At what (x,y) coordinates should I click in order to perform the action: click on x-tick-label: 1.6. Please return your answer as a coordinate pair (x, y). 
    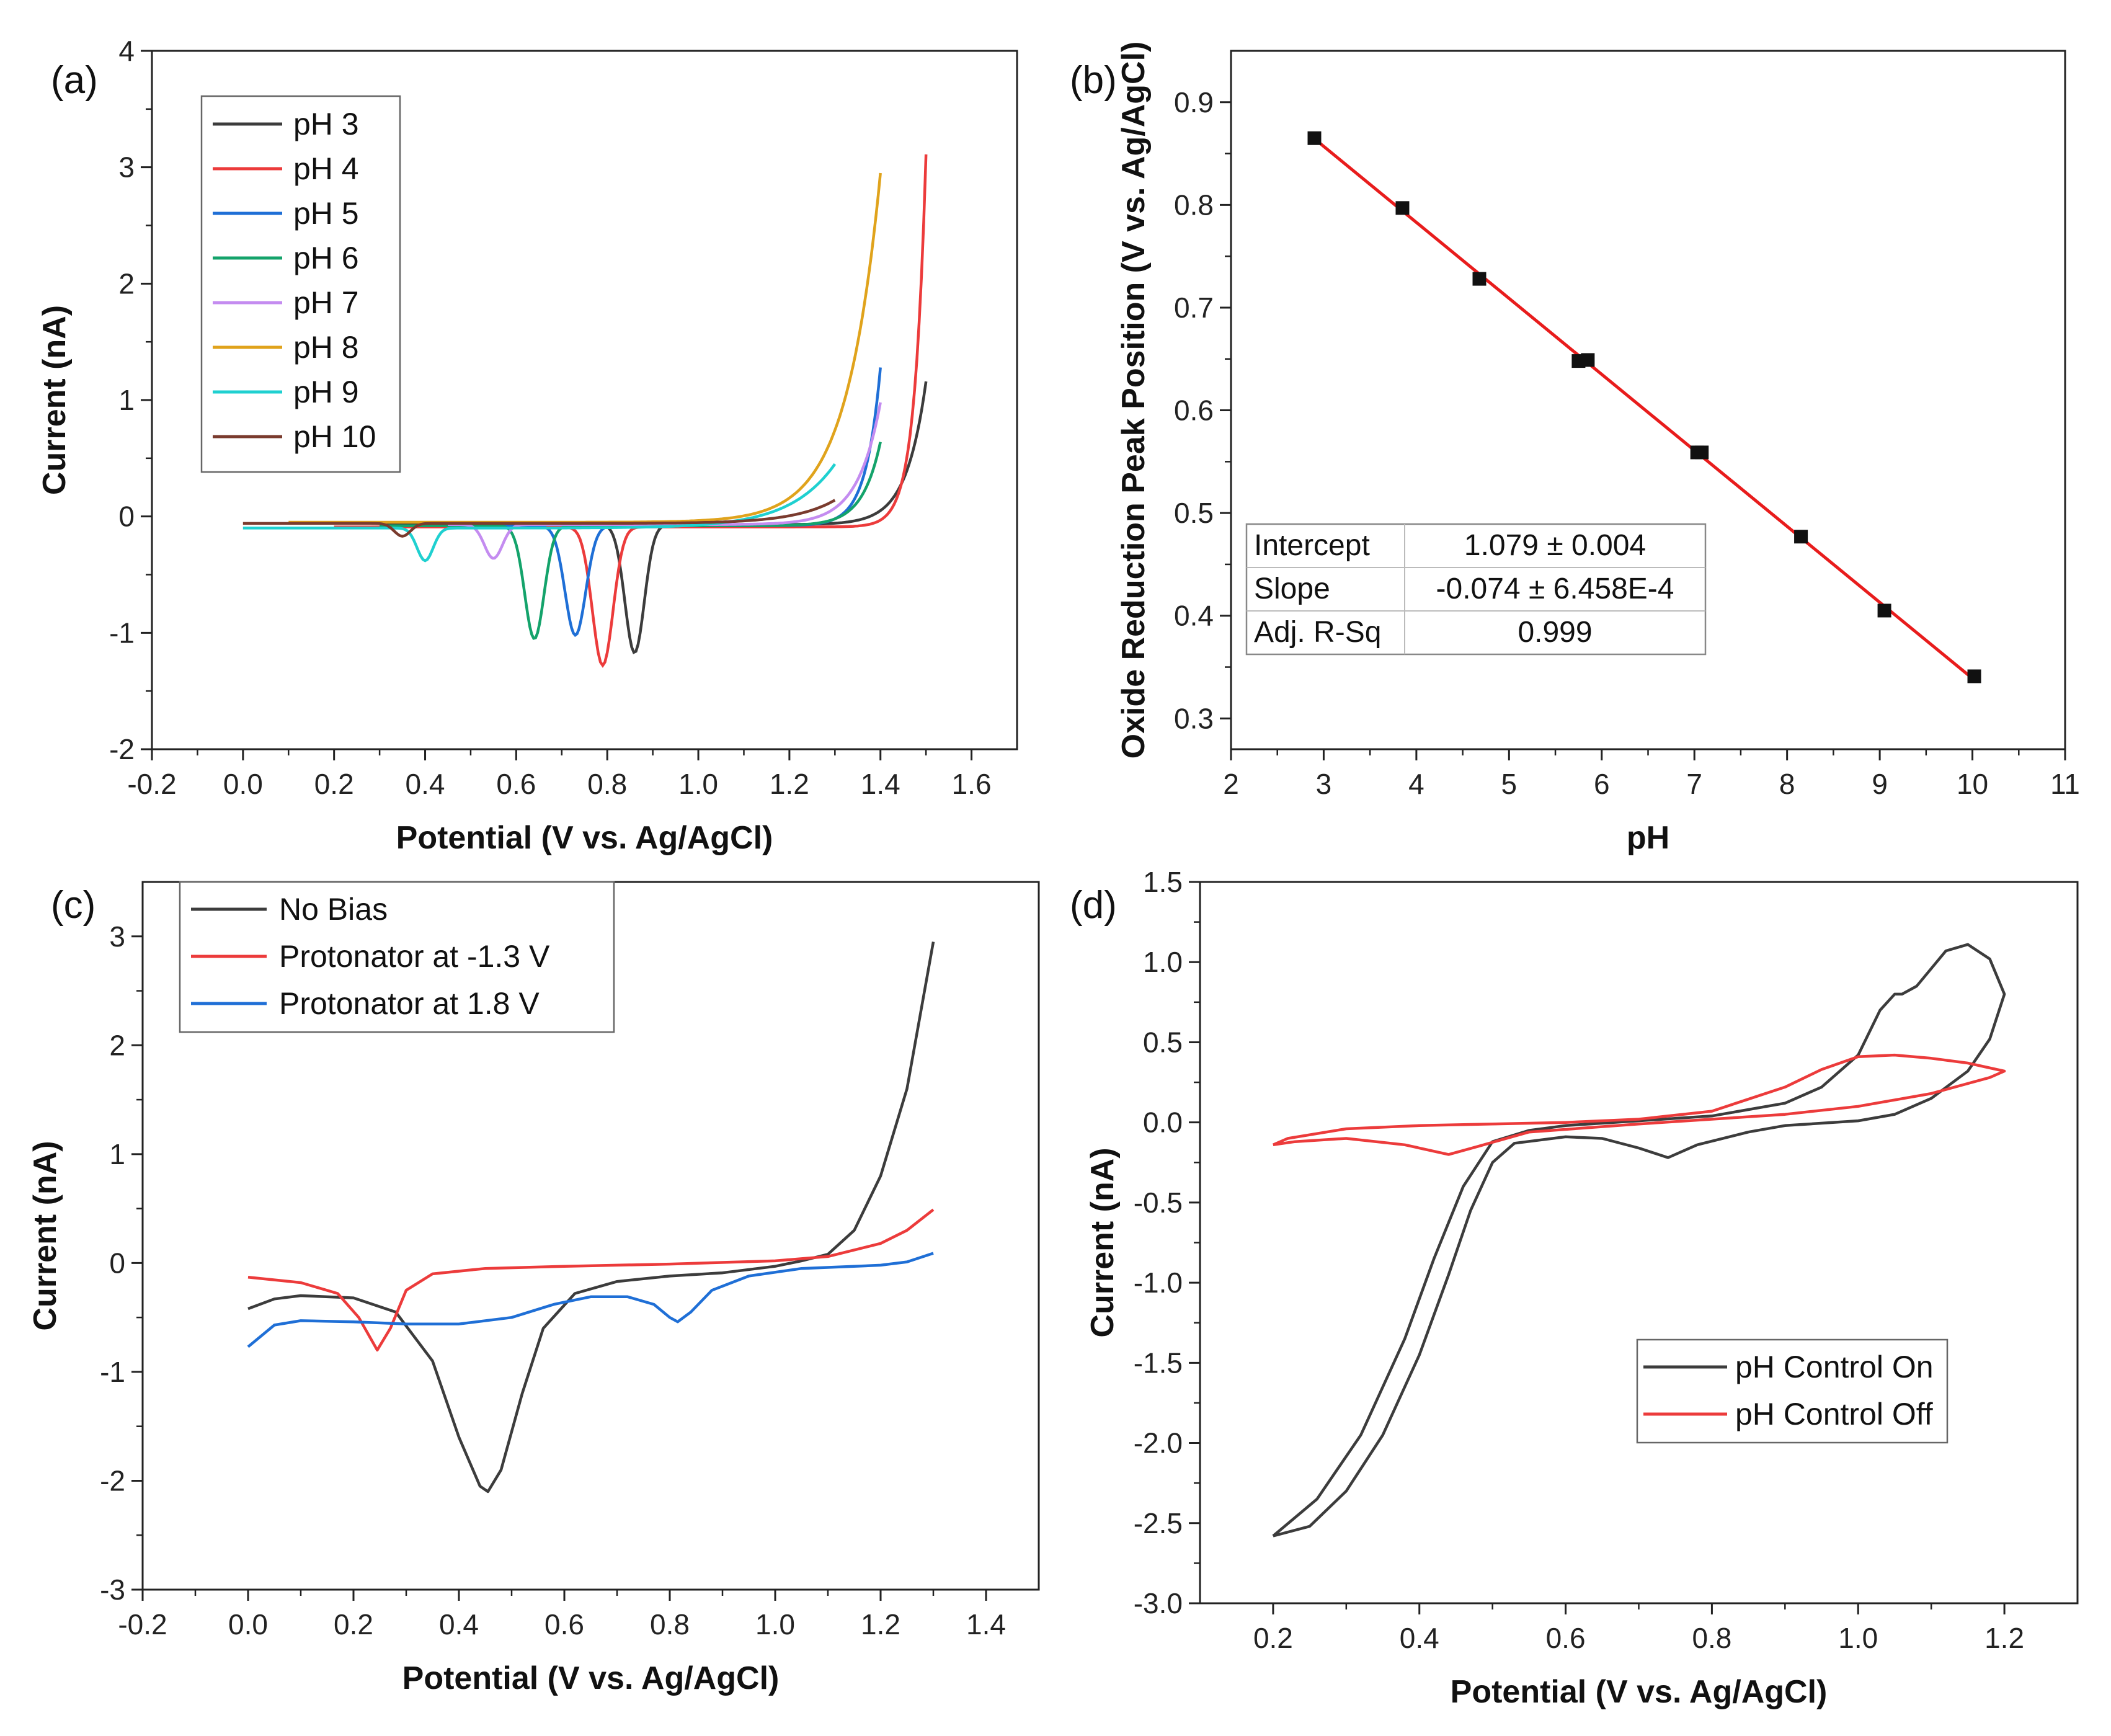
    Looking at the image, I should click on (972, 784).